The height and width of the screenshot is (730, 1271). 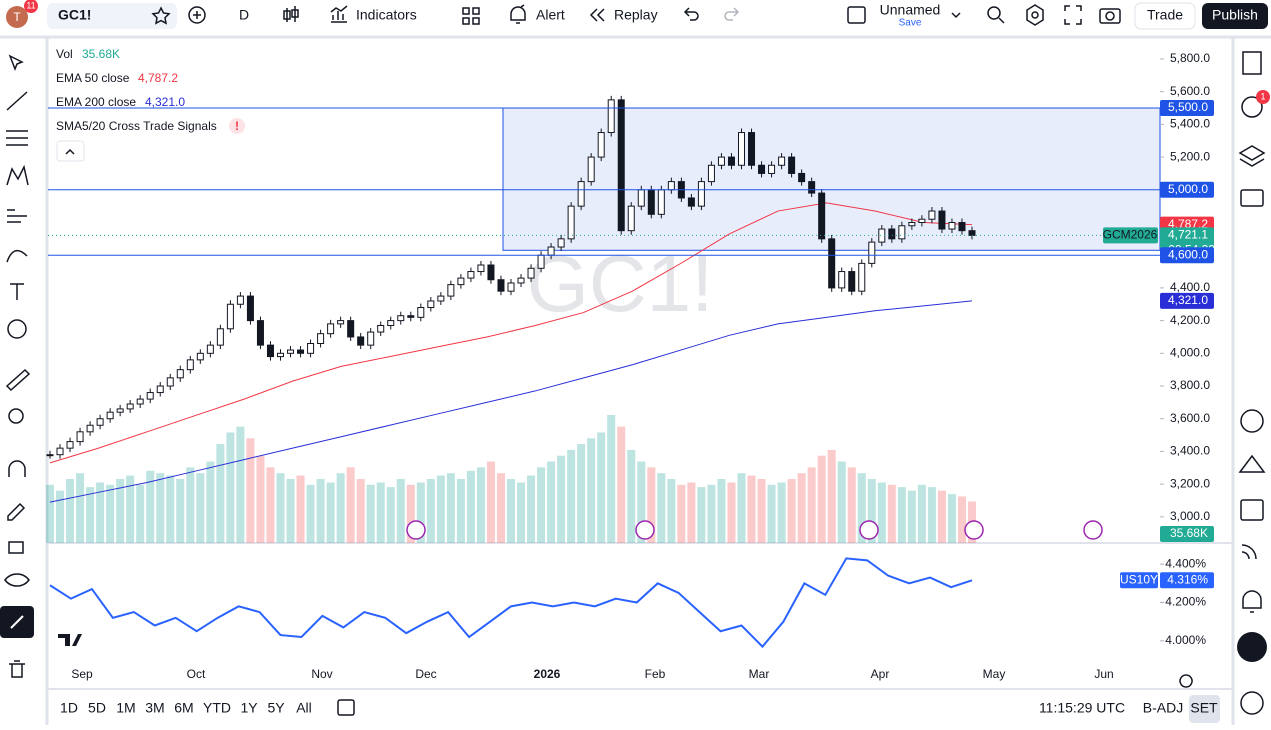 What do you see at coordinates (1252, 510) in the screenshot?
I see `calendar-icon` at bounding box center [1252, 510].